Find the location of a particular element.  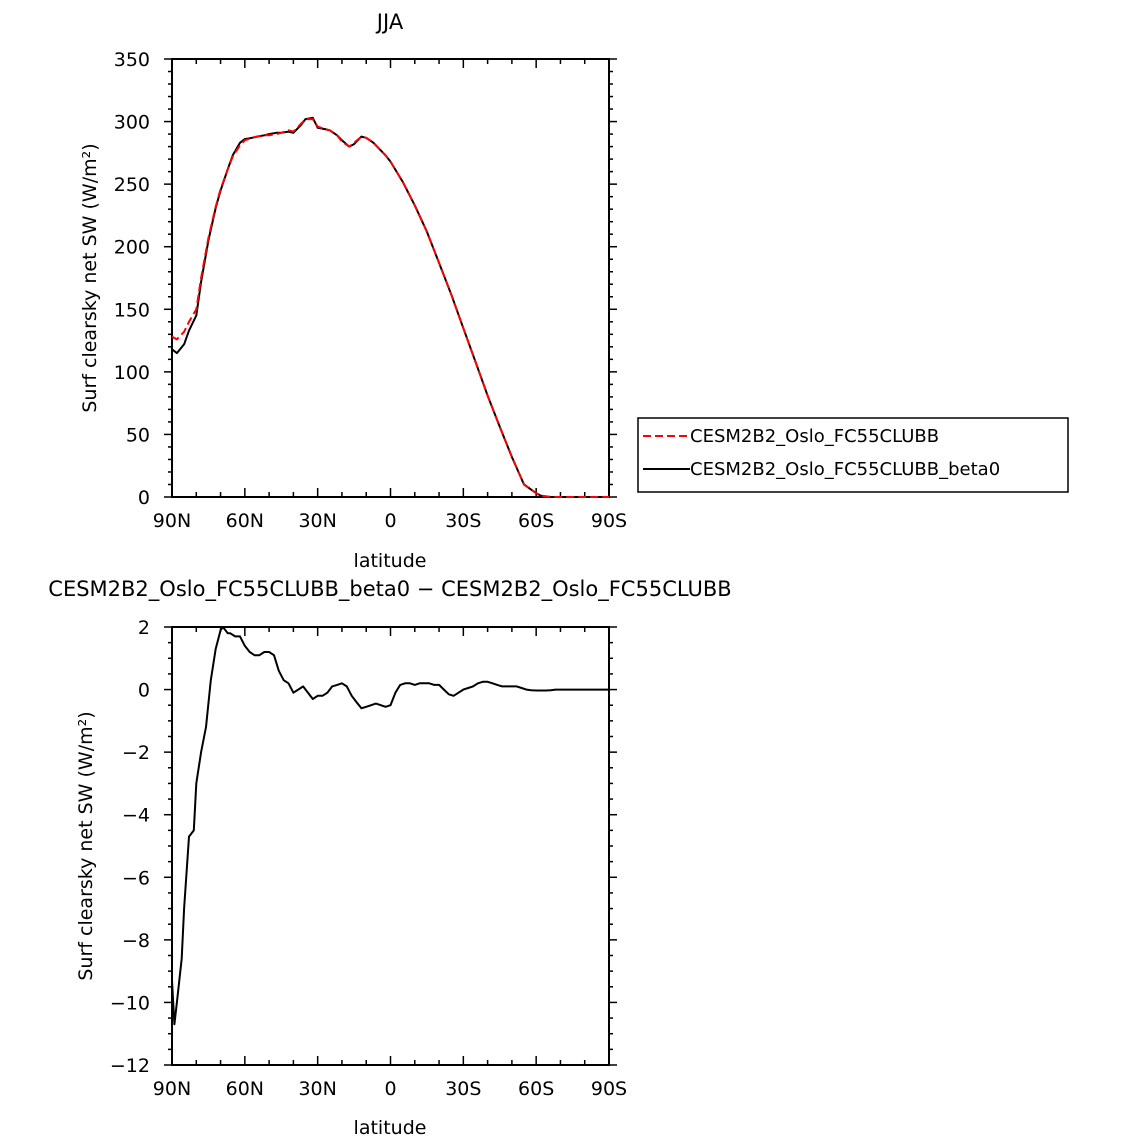

top-x-tick-label: 90N is located at coordinates (172, 521).